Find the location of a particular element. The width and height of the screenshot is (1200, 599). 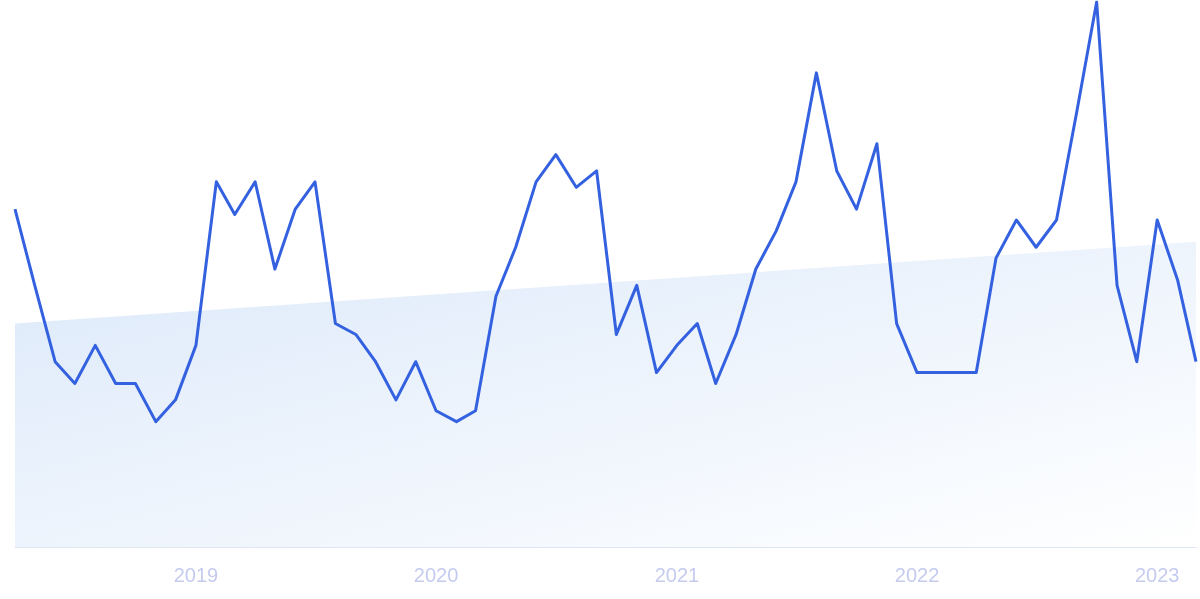

x-tick-label: 2023 is located at coordinates (1157, 575).